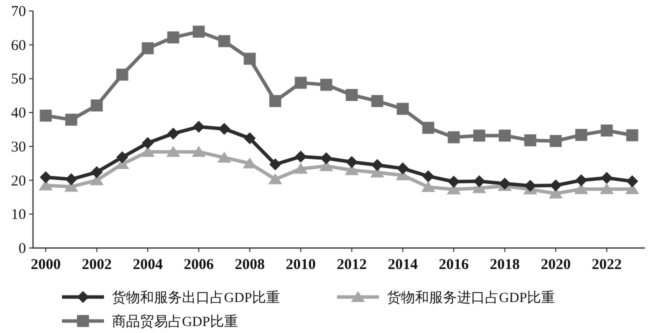 The width and height of the screenshot is (650, 333). What do you see at coordinates (18, 181) in the screenshot?
I see `y-tick-label: 20` at bounding box center [18, 181].